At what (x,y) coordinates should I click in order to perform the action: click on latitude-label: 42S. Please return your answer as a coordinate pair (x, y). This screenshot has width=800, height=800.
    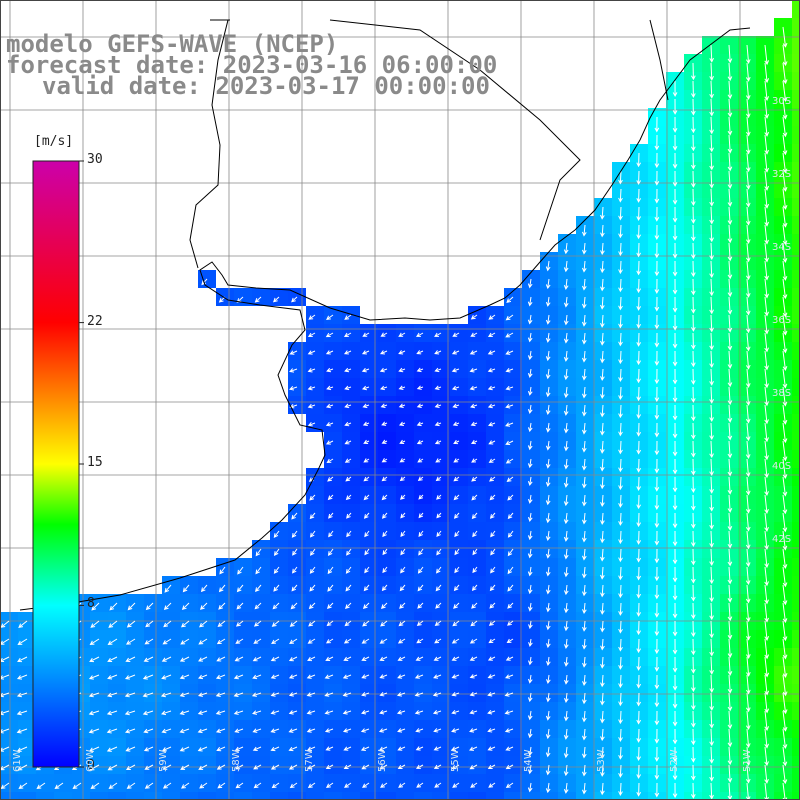
    Looking at the image, I should click on (782, 539).